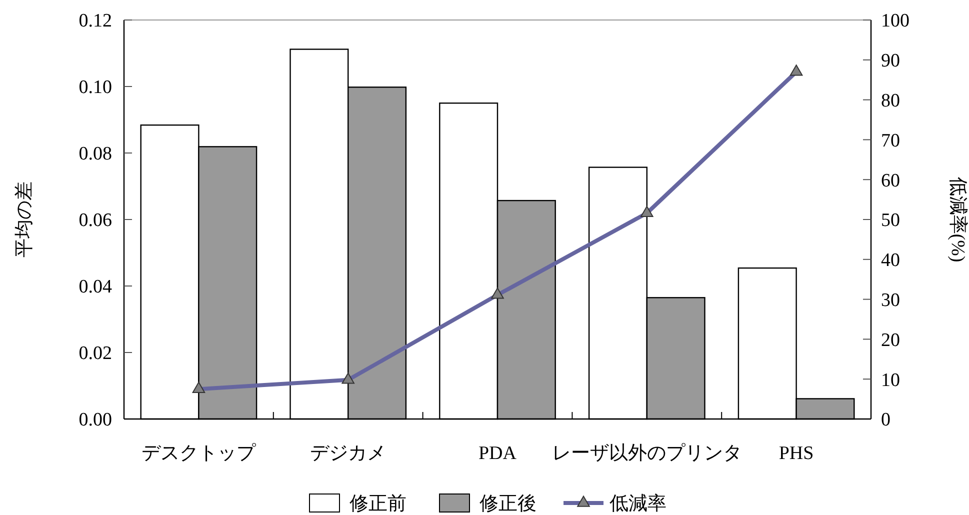 The image size is (969, 515). Describe the element at coordinates (378, 504) in the screenshot. I see `legend-label: 修正前` at that location.